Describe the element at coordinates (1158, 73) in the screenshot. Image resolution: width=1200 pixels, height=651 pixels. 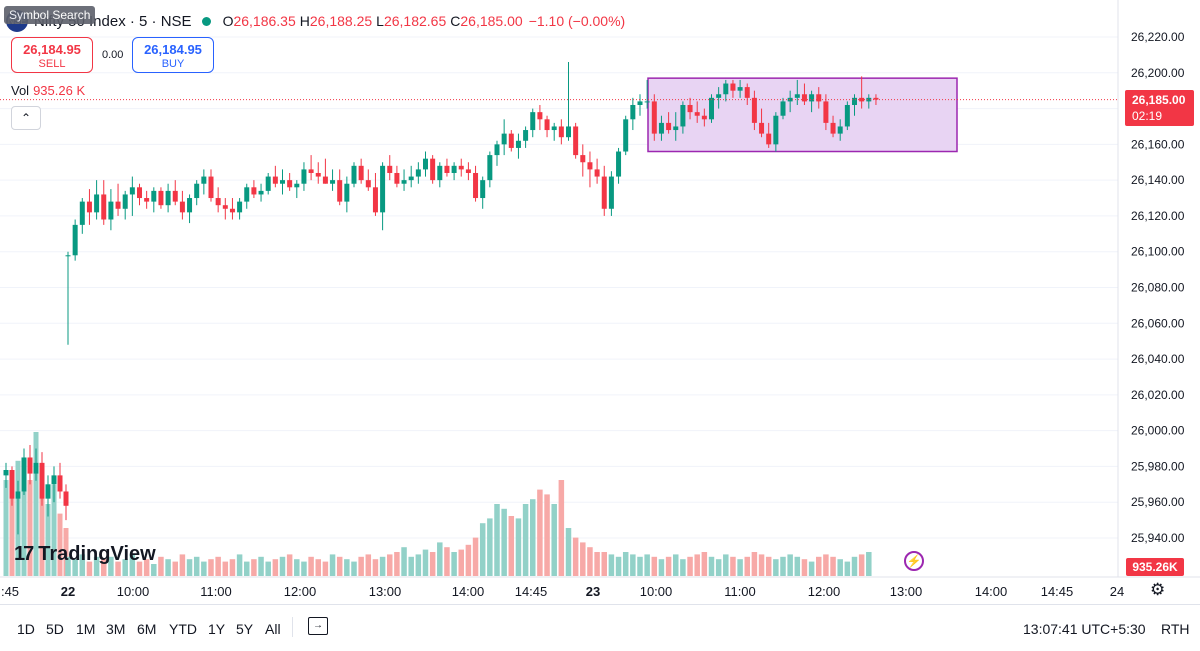
I see `price-tick-label: 26,200.00` at that location.